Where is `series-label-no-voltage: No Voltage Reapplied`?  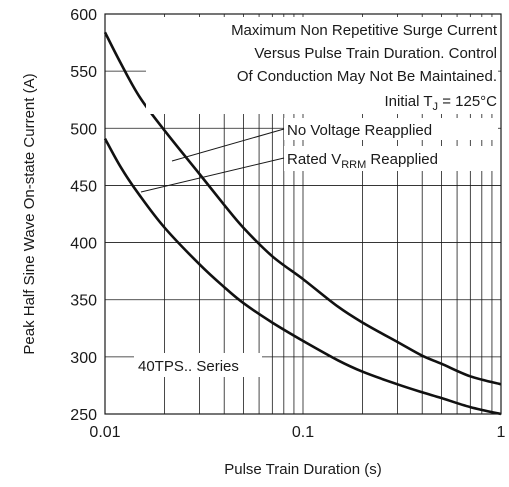
series-label-no-voltage: No Voltage Reapplied is located at coordinates (359, 130).